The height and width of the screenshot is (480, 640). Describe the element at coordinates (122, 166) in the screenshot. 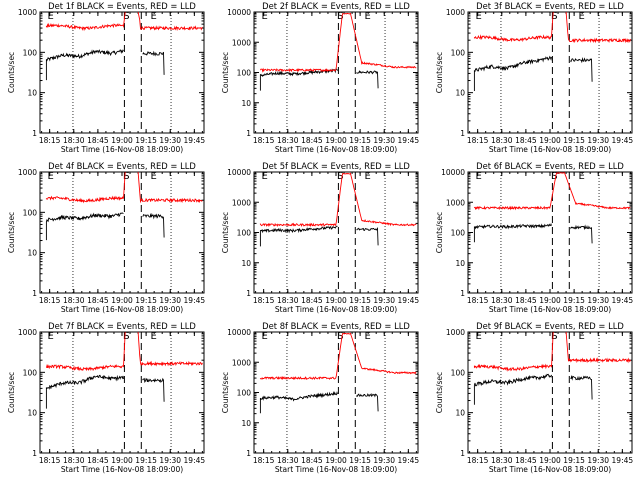

I see `panel-title: Det 4f BLACK = Events, RED = LLD` at that location.